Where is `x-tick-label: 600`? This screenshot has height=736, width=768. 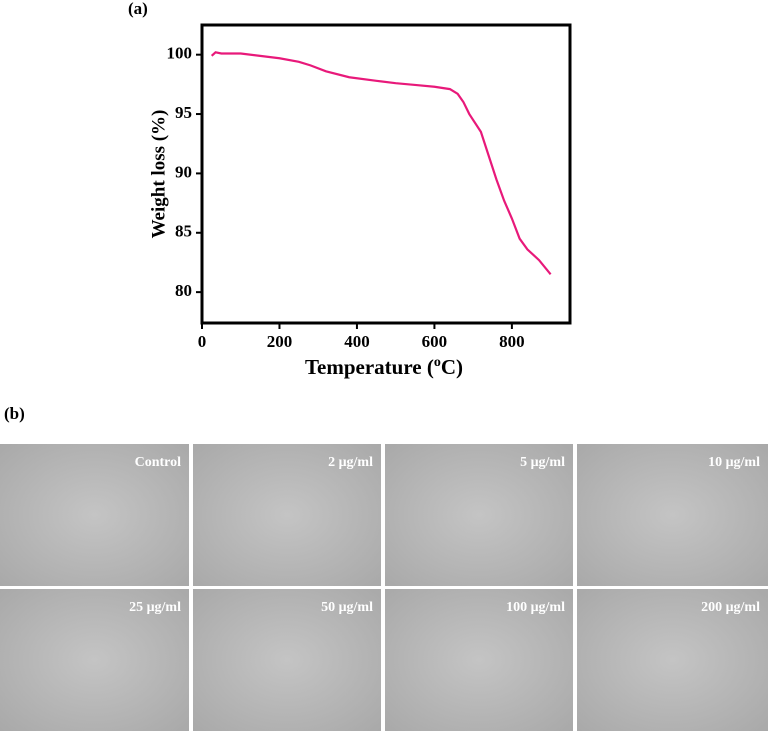 x-tick-label: 600 is located at coordinates (435, 341).